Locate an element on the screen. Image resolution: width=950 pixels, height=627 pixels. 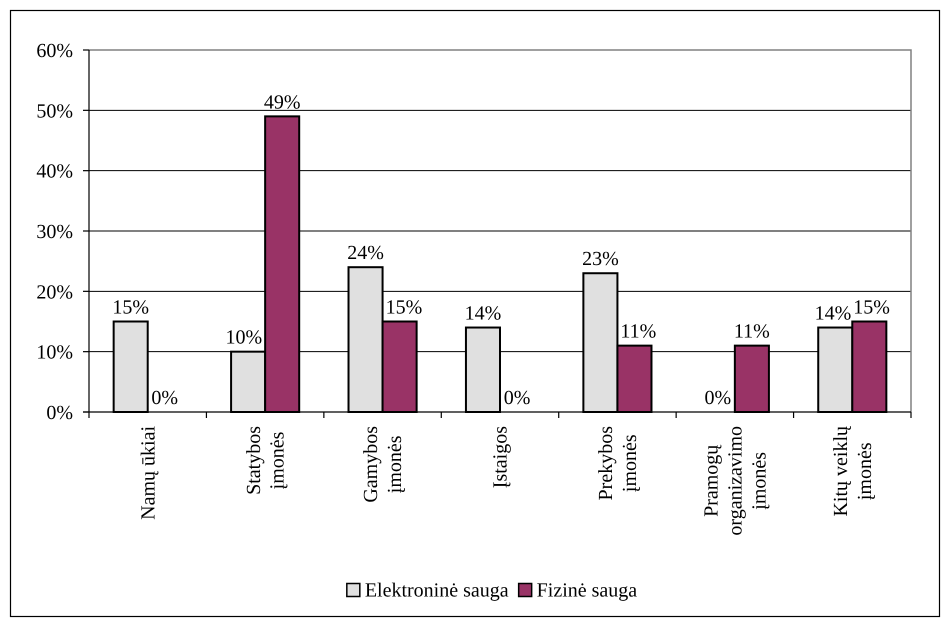
x-tick-label: Kitų veiklų įmonės is located at coordinates (853, 471).